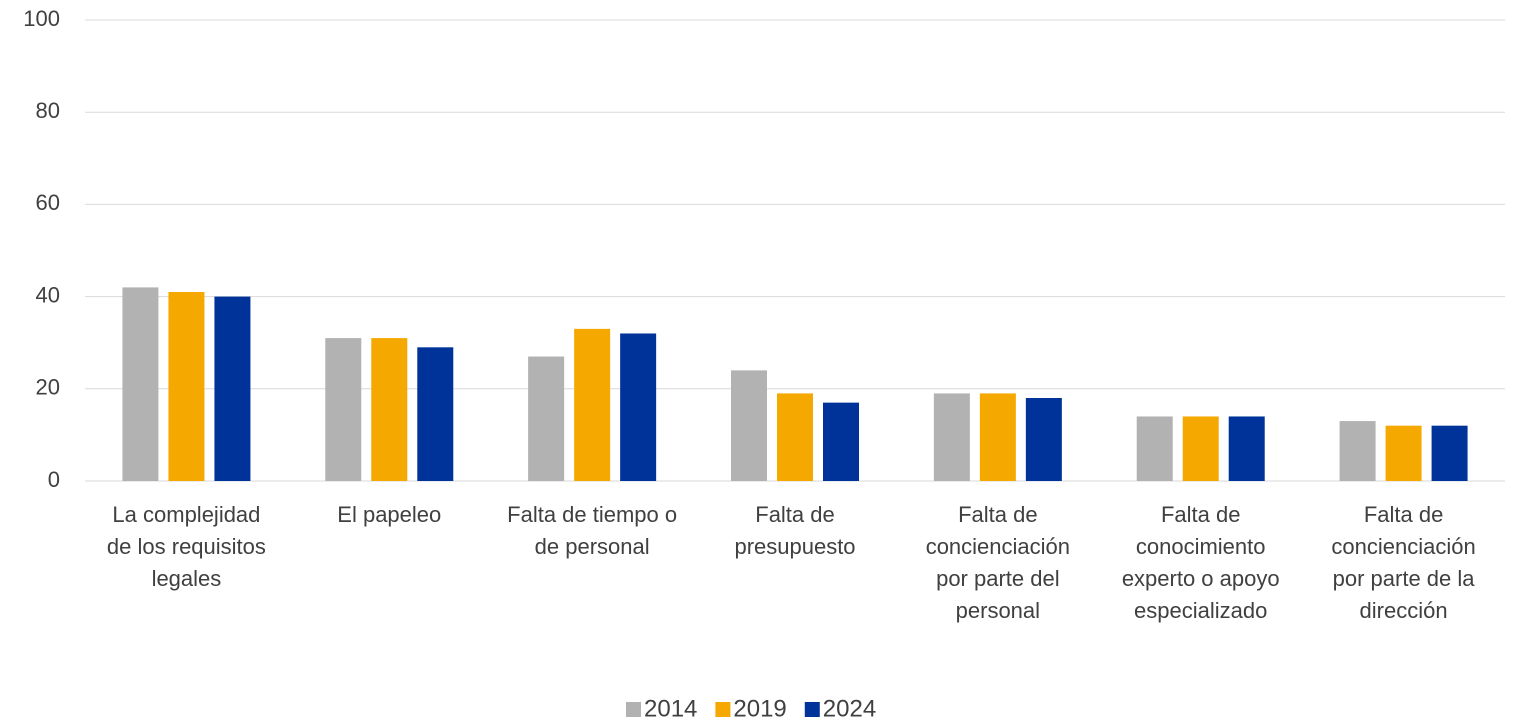  I want to click on y-tick-label: 40, so click(48, 294).